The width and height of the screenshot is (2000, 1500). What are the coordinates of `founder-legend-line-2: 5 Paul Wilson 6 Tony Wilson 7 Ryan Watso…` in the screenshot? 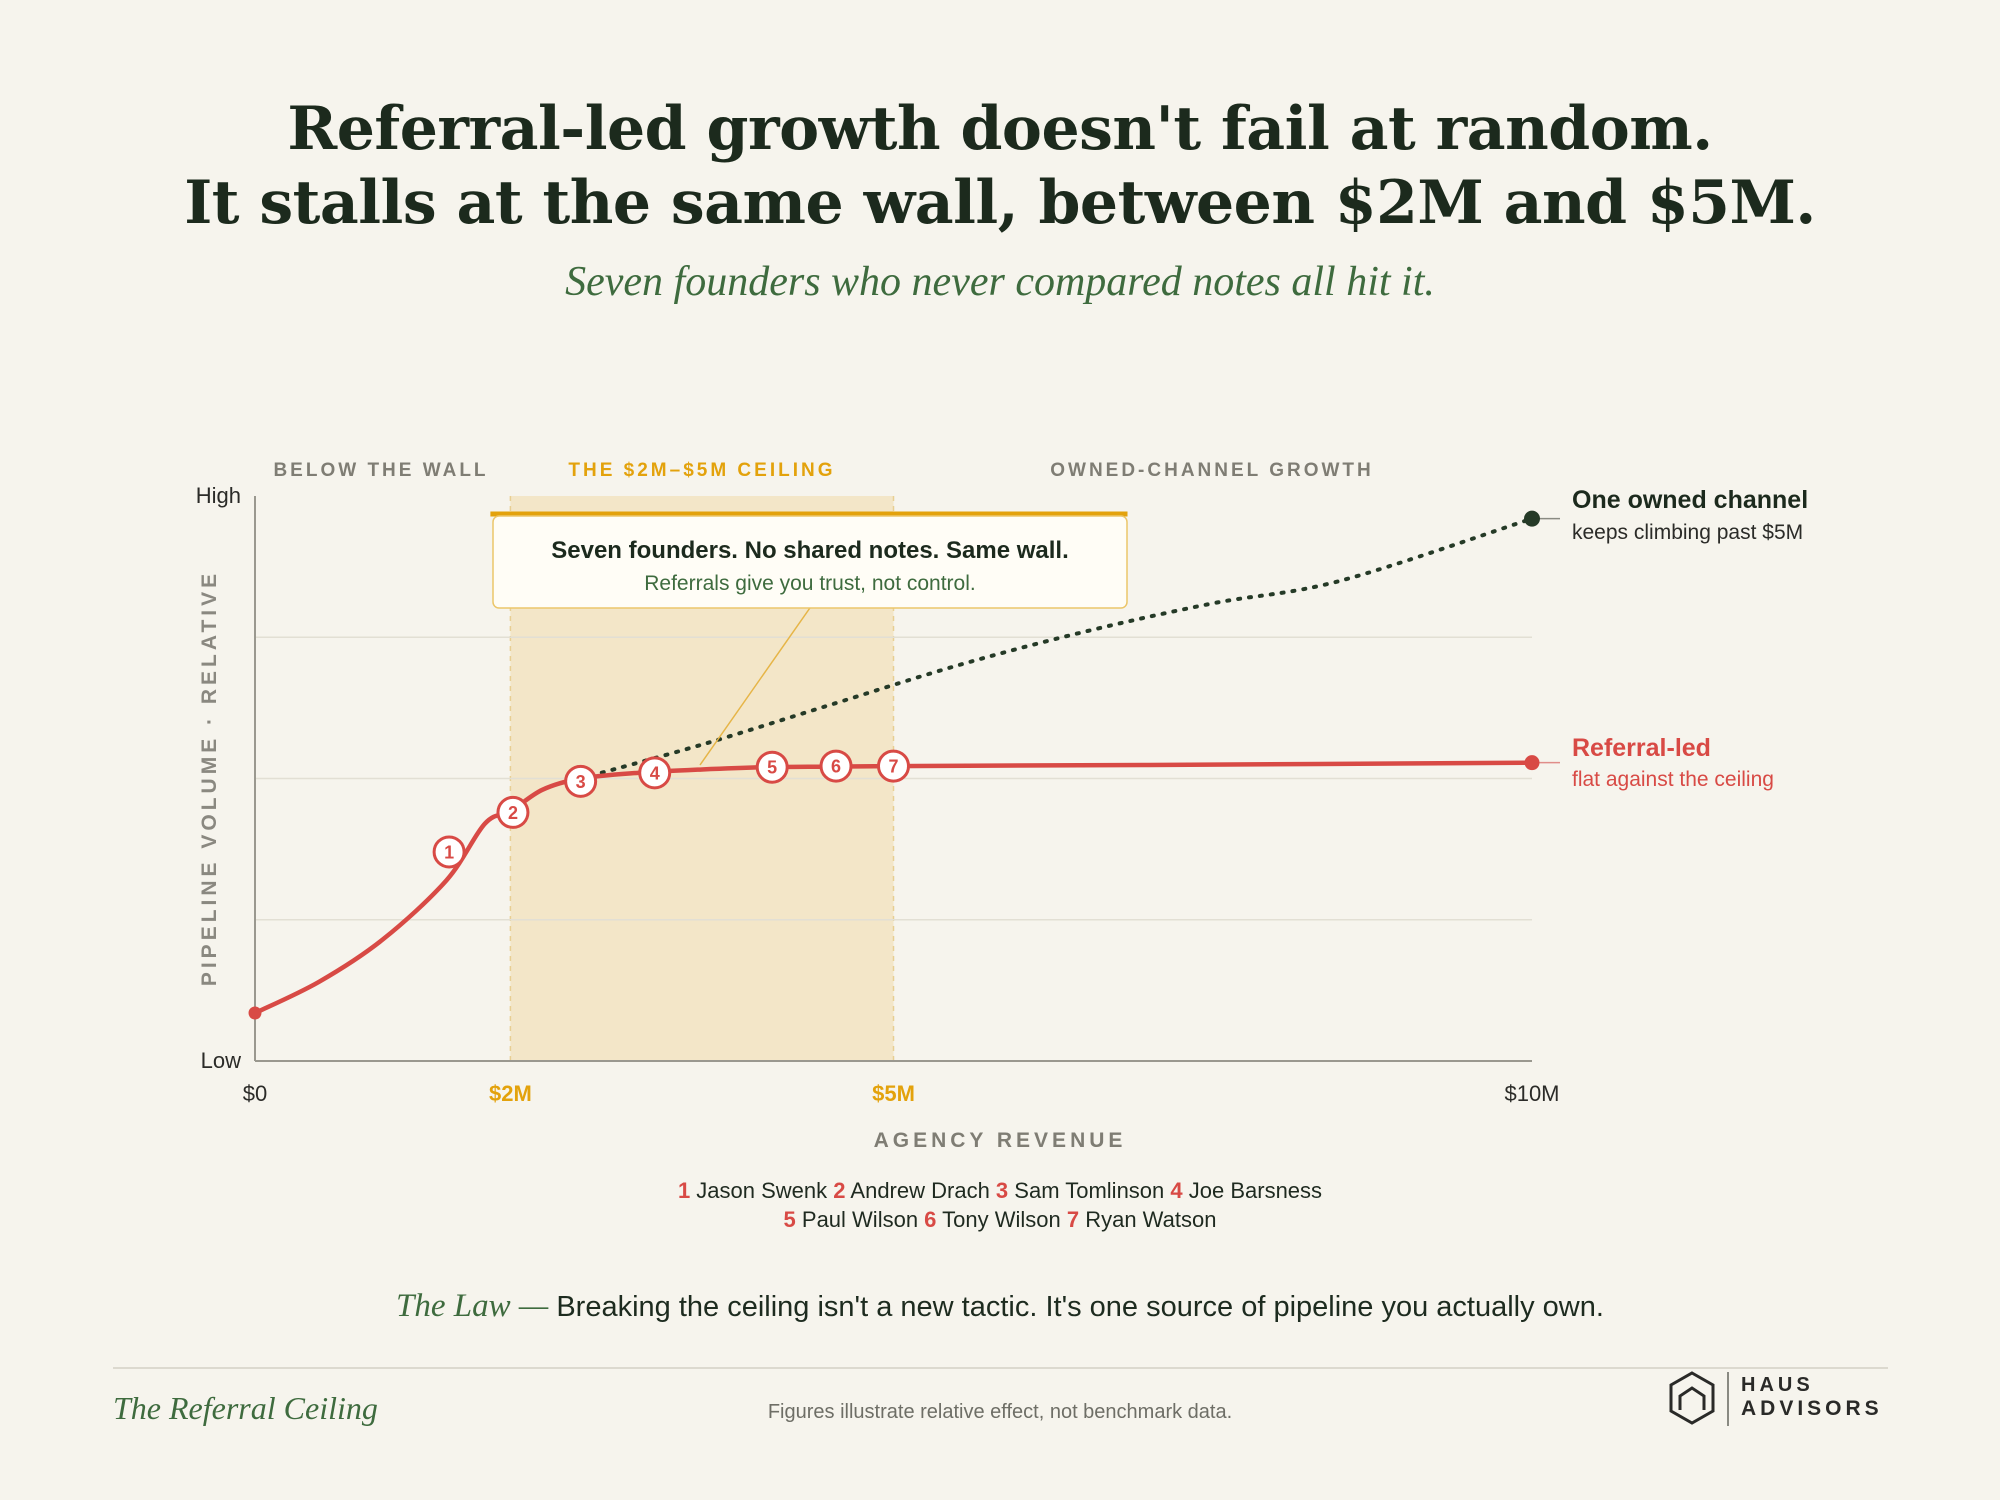 It's located at (1000, 1219).